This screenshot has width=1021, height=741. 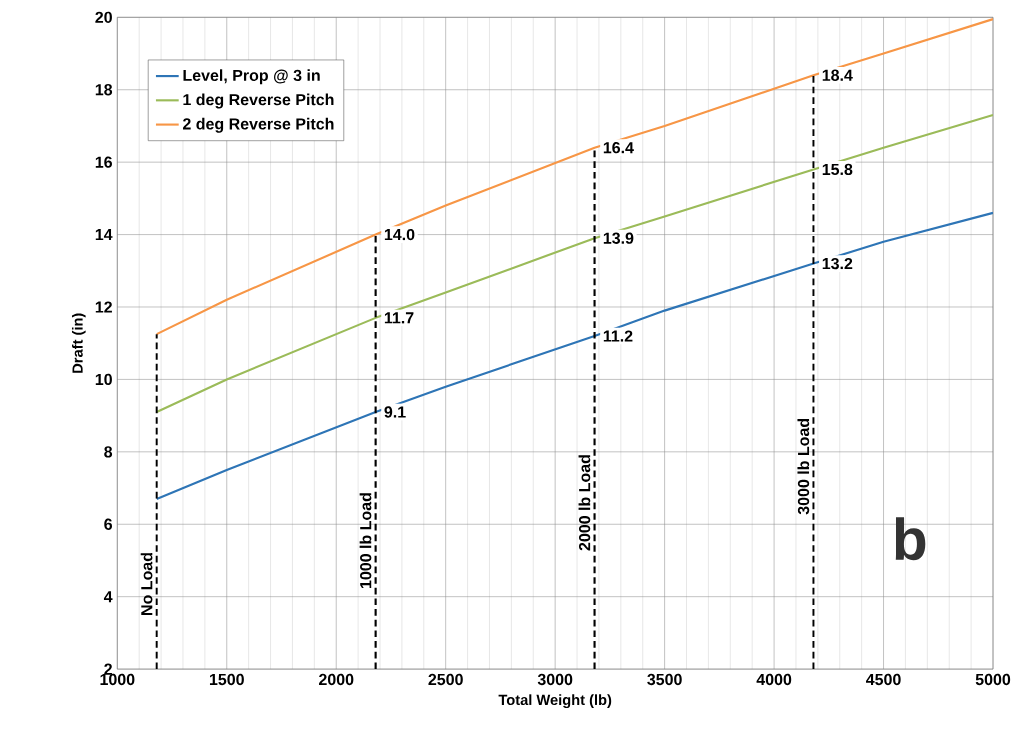 What do you see at coordinates (399, 318) in the screenshot?
I see `annotation: 11.7` at bounding box center [399, 318].